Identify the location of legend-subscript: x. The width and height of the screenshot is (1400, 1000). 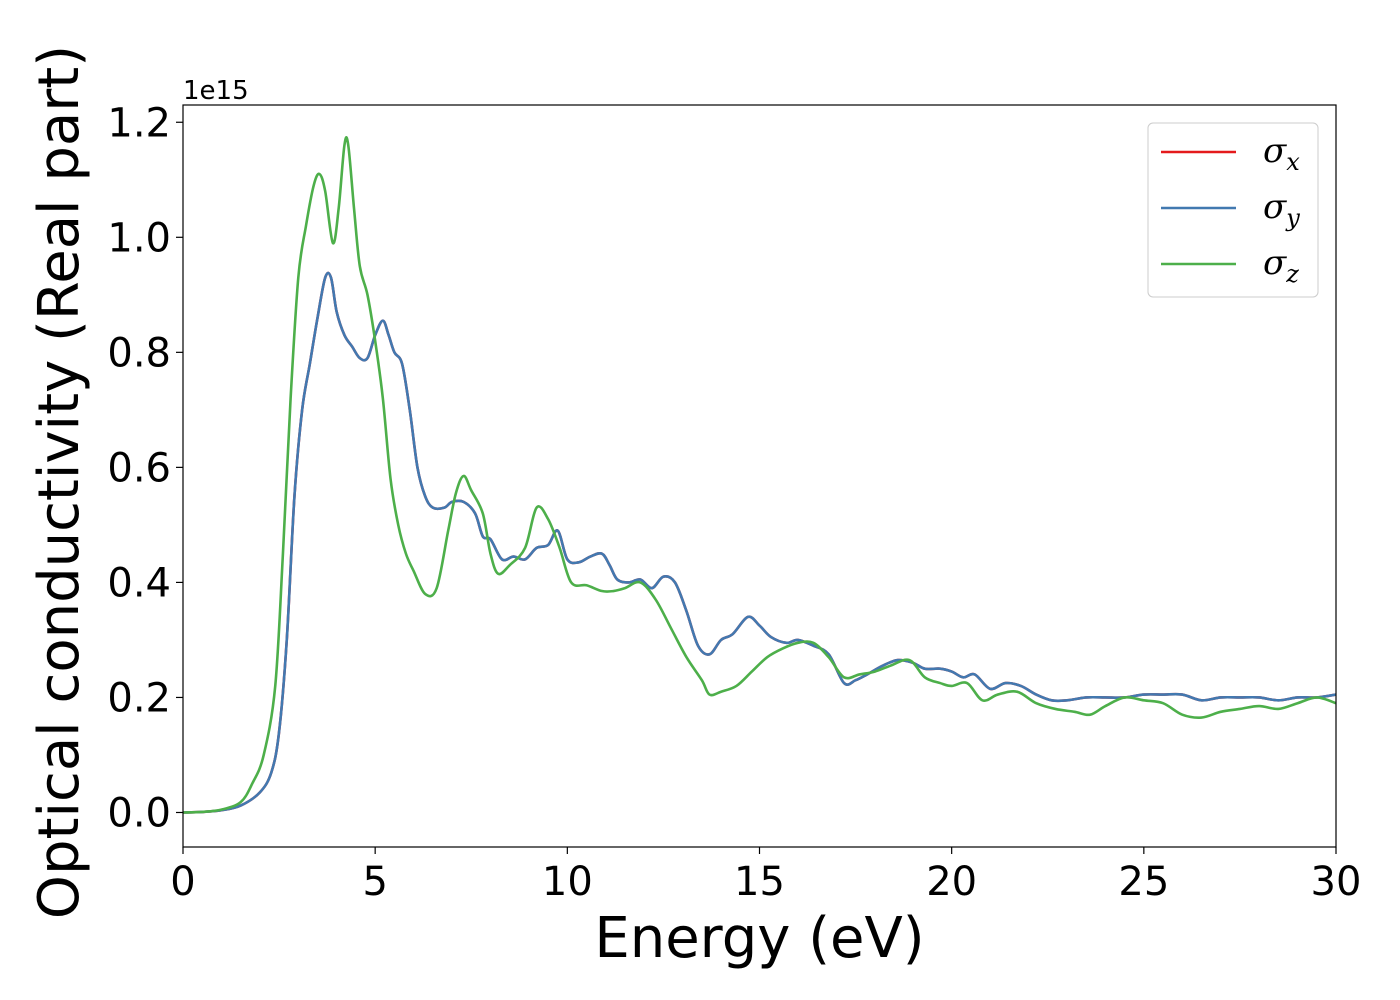
(1293, 162).